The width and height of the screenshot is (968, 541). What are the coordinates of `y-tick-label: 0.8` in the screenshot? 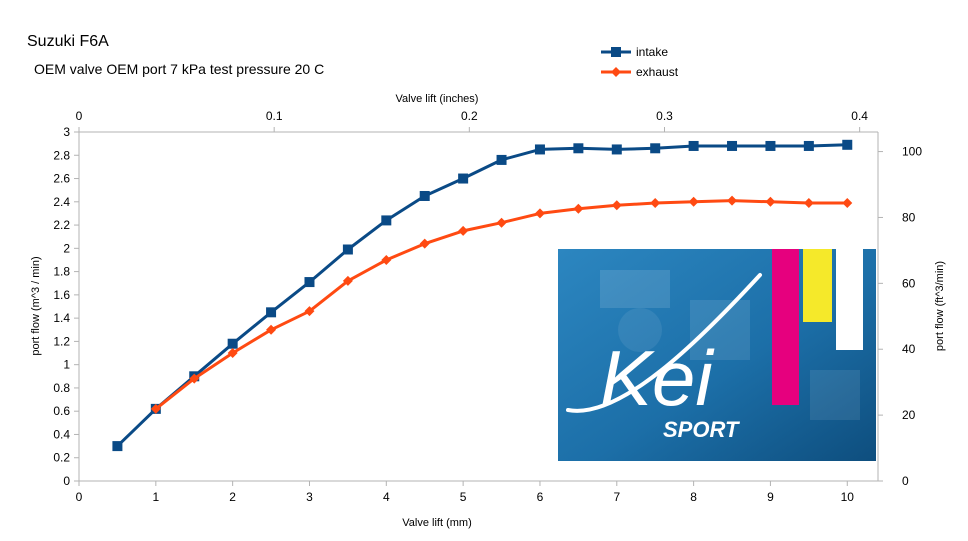 It's located at (61, 388).